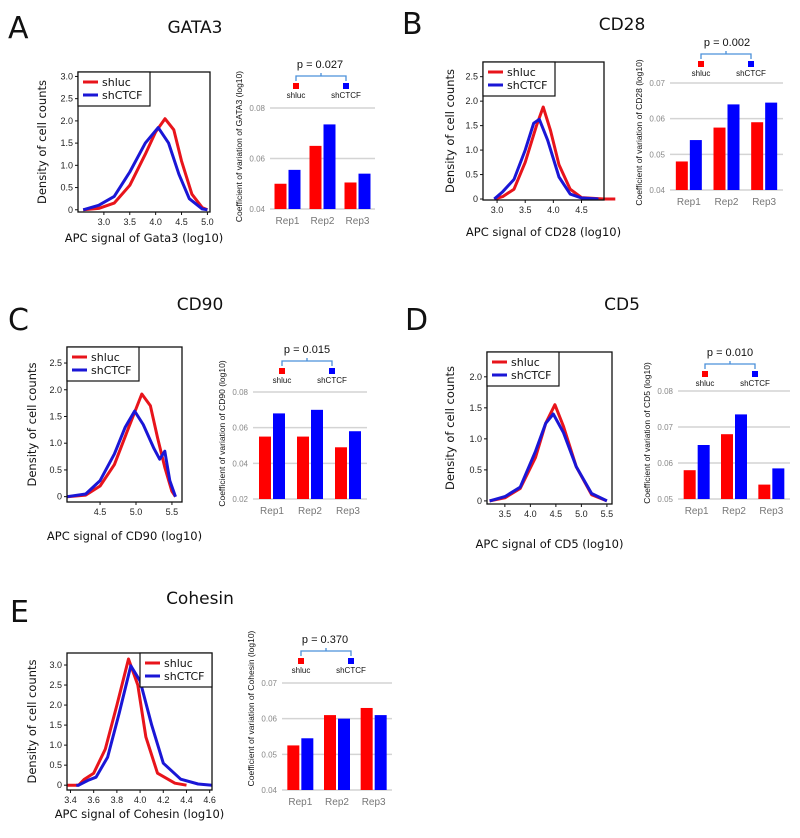  Describe the element at coordinates (581, 514) in the screenshot. I see `x-tick-label: 5.0` at that location.